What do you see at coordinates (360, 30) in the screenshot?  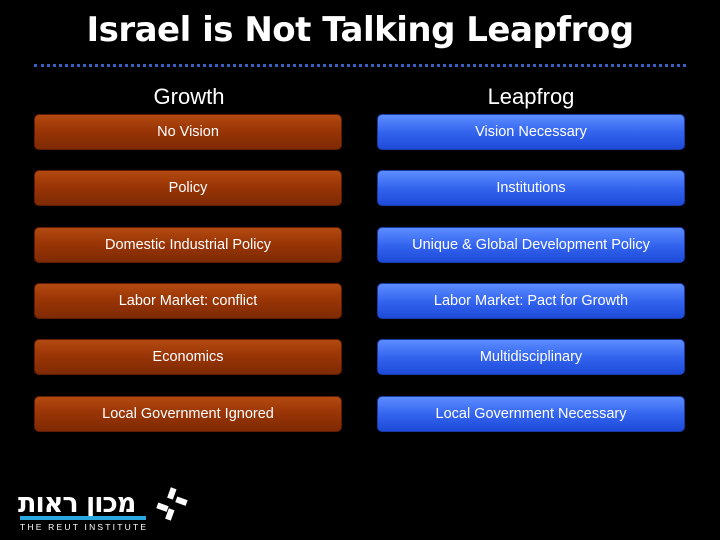 I see `slide-title: Israel is Not Talking Leapfrog` at bounding box center [360, 30].